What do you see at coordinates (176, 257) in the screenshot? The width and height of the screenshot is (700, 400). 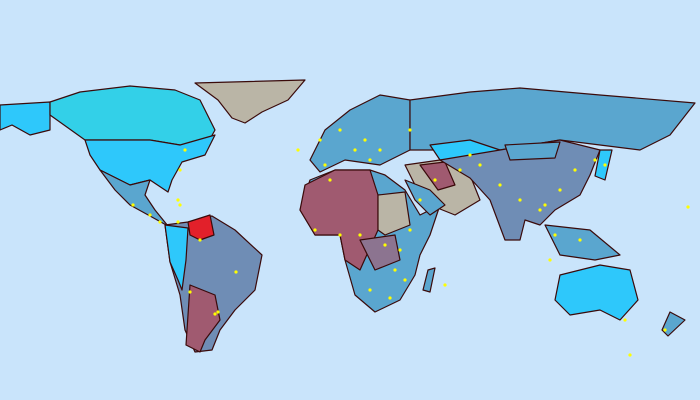 I see `region-west-coast-south-america` at bounding box center [176, 257].